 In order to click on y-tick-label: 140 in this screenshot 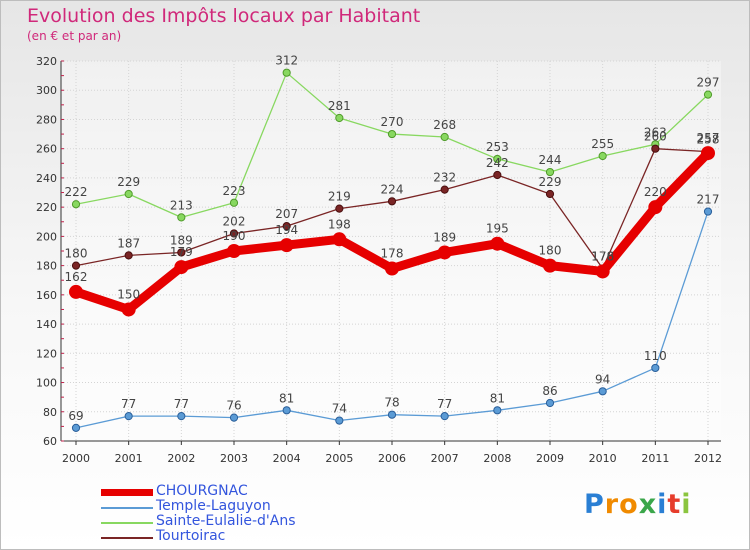, I will do `click(46, 324)`.